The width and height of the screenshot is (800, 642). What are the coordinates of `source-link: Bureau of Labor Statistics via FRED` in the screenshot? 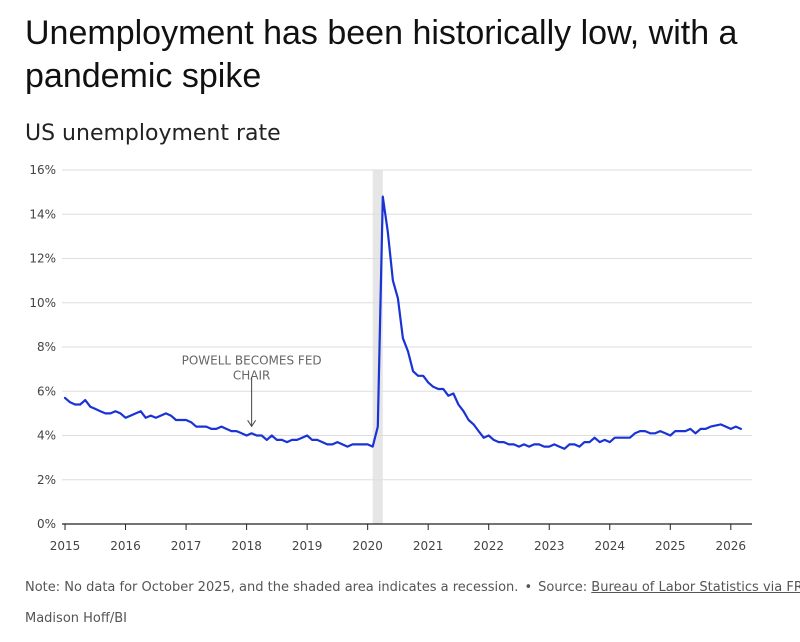 It's located at (695, 587).